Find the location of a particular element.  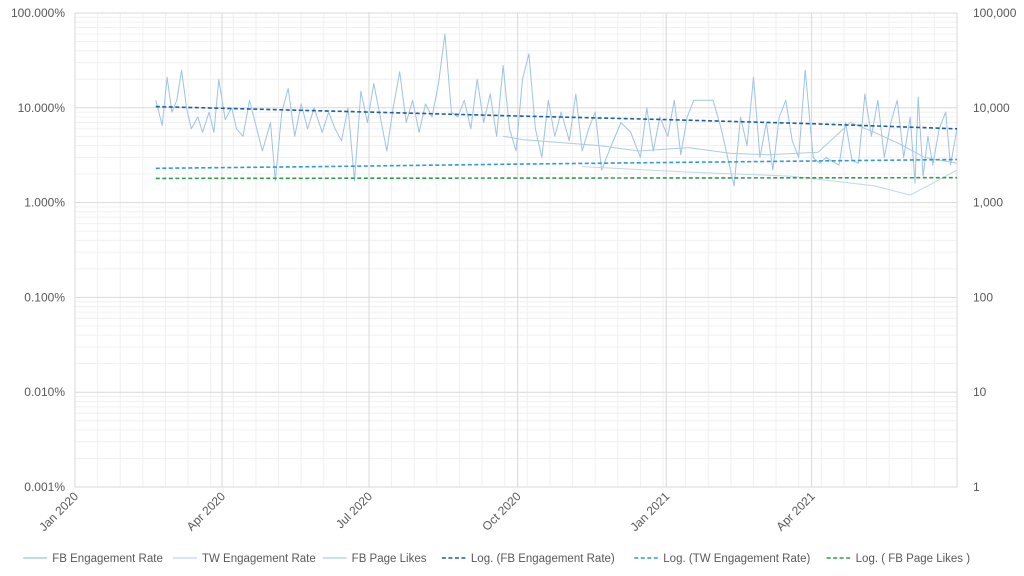

legend-label: Log. ( FB Page Likes ) is located at coordinates (913, 559).